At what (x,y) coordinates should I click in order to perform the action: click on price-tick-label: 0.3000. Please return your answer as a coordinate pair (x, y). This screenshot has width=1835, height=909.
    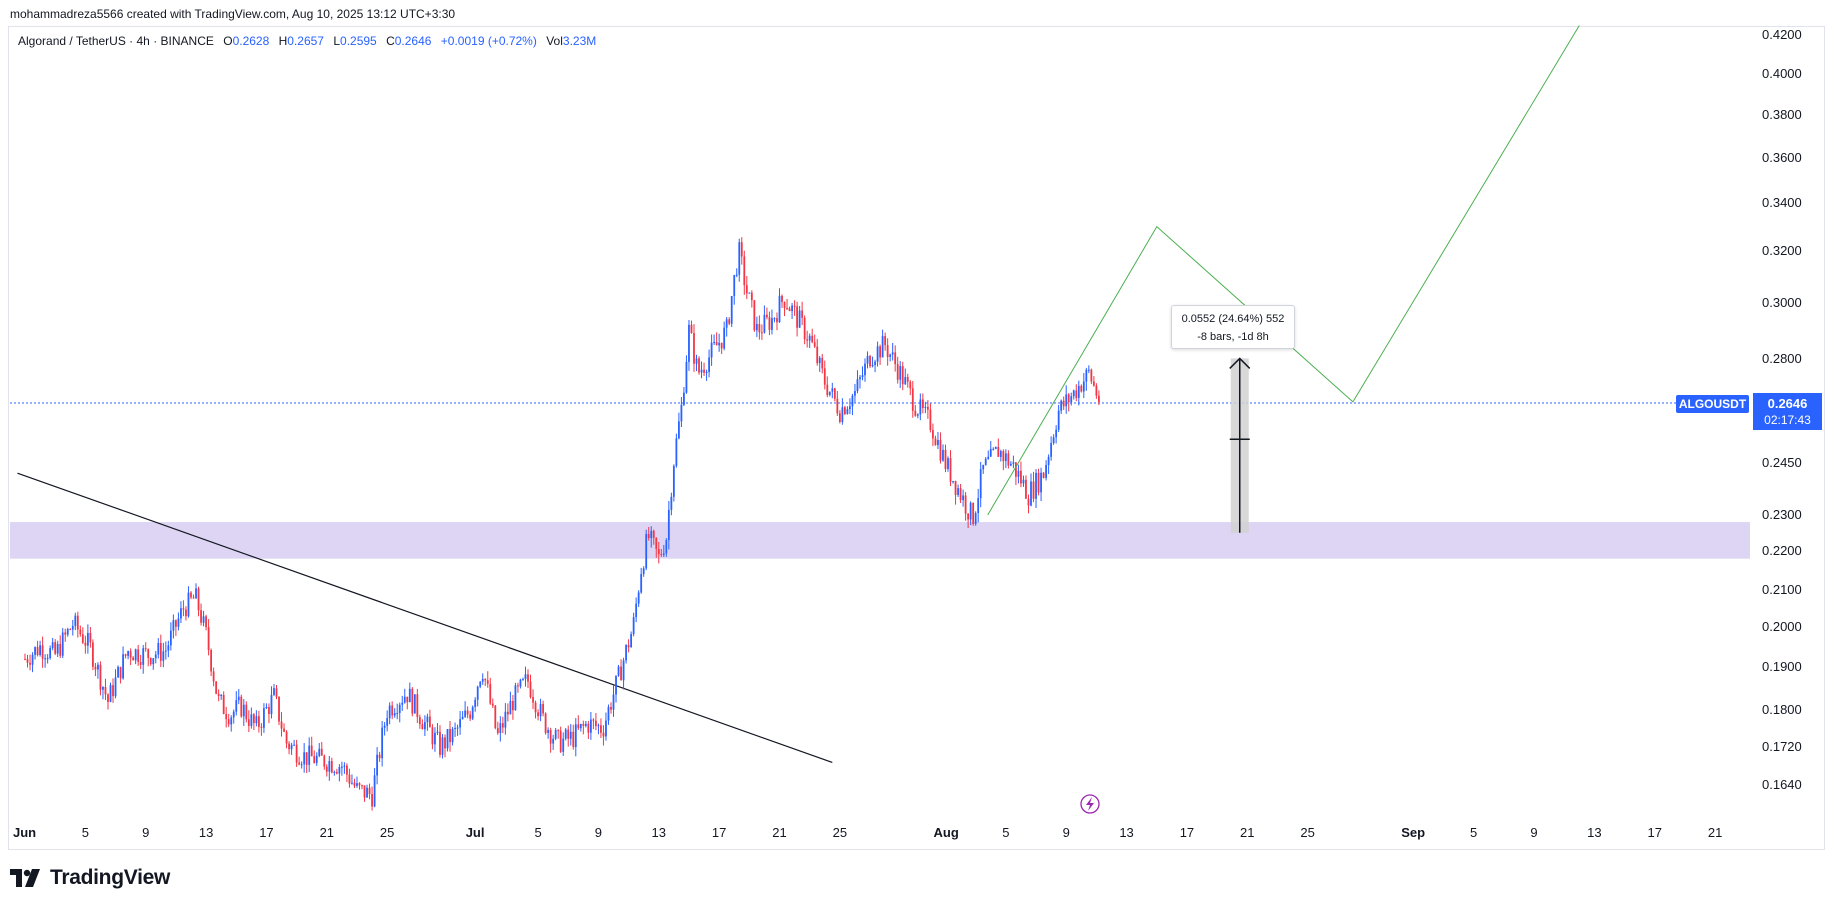
    Looking at the image, I should click on (1782, 302).